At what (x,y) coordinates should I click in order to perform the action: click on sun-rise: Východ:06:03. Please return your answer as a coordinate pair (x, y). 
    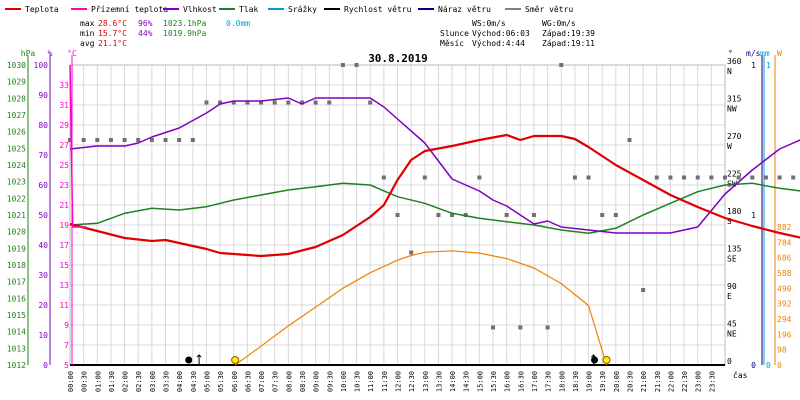
    Looking at the image, I should click on (501, 33).